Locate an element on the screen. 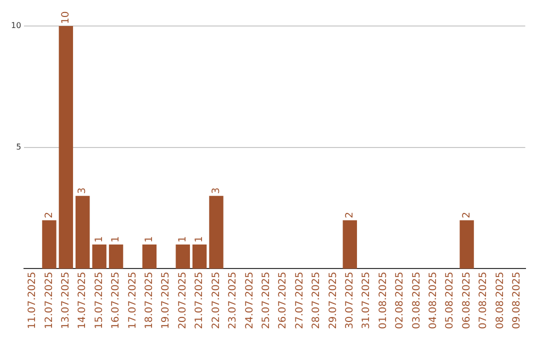 This screenshot has width=540, height=340. x-tick-label: 18.07.2025 is located at coordinates (150, 301).